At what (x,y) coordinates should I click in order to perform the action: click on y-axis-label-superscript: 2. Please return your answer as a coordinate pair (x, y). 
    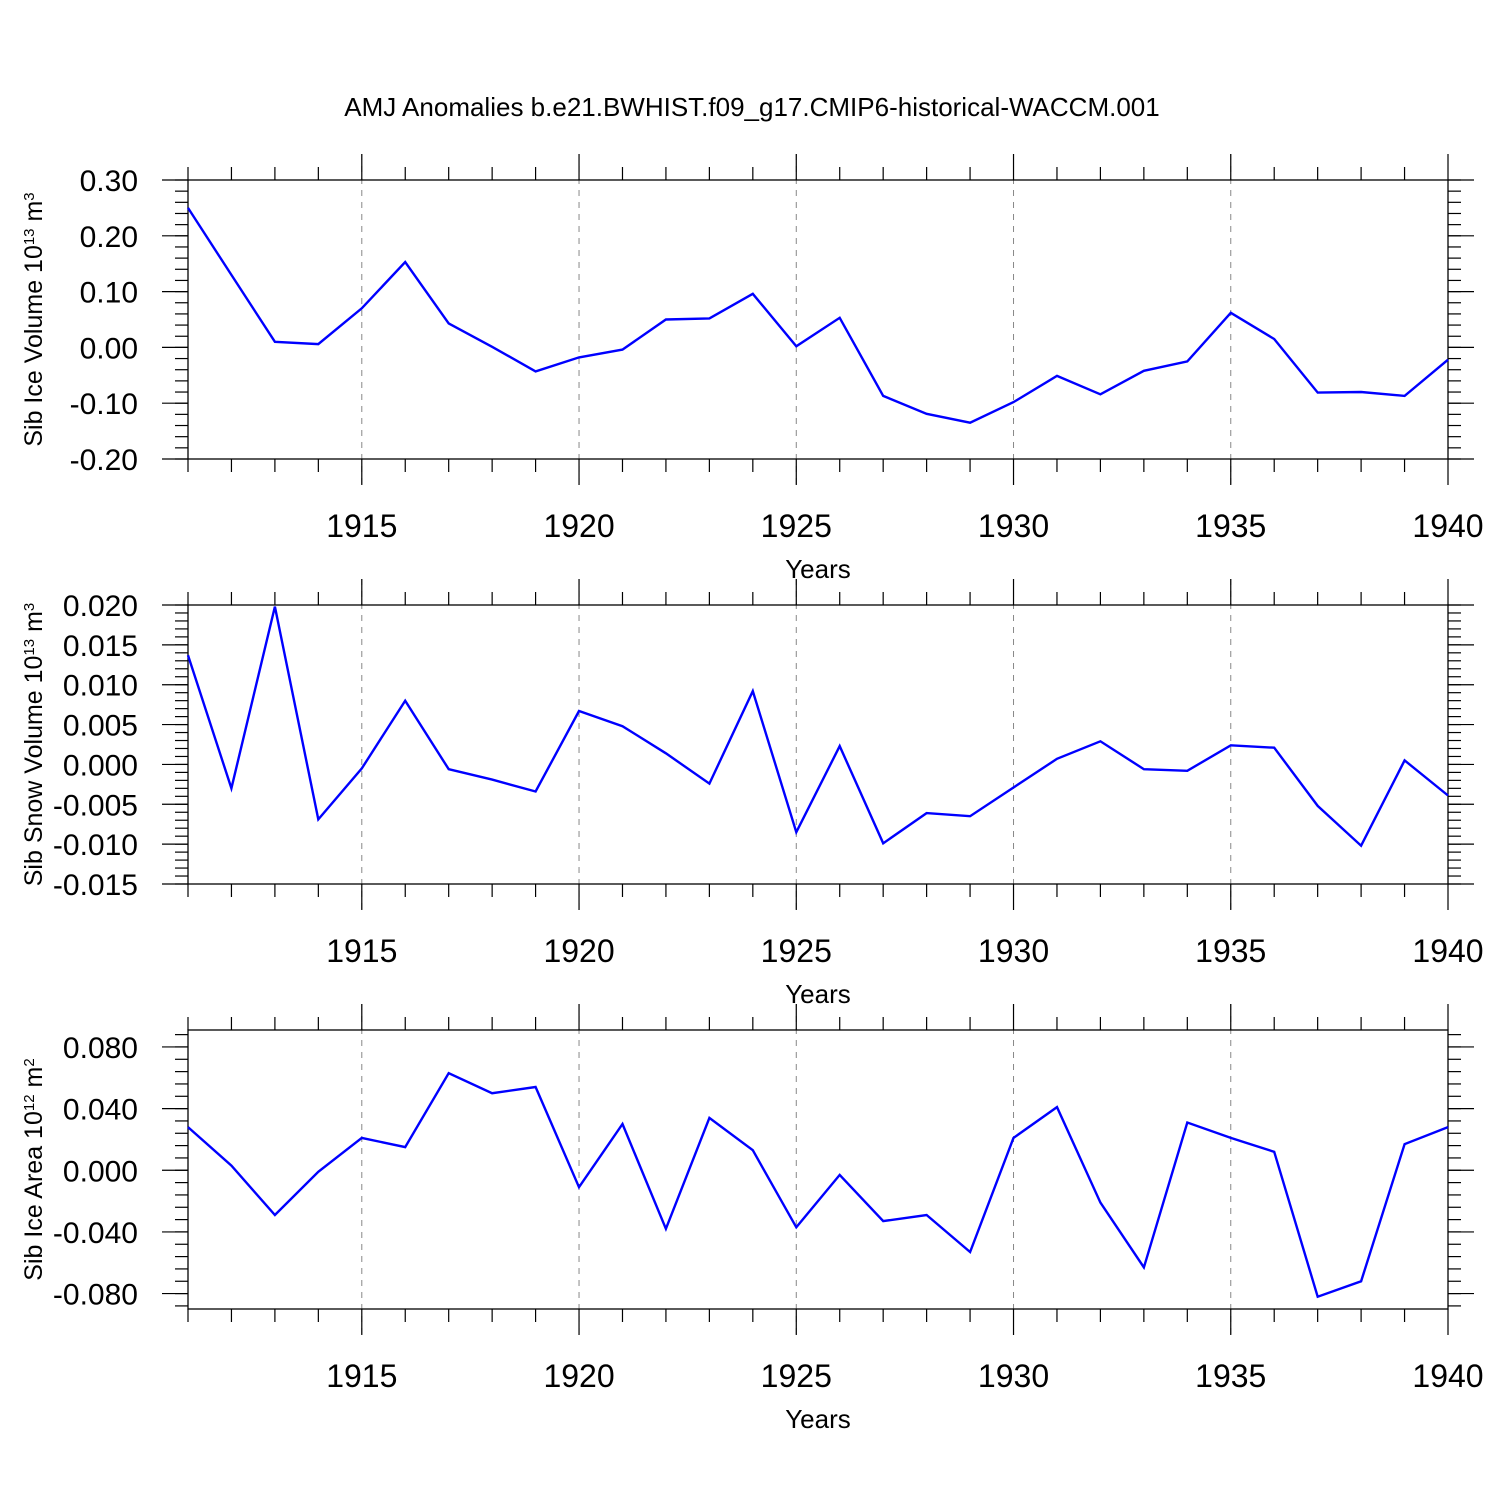
    Looking at the image, I should click on (29, 1062).